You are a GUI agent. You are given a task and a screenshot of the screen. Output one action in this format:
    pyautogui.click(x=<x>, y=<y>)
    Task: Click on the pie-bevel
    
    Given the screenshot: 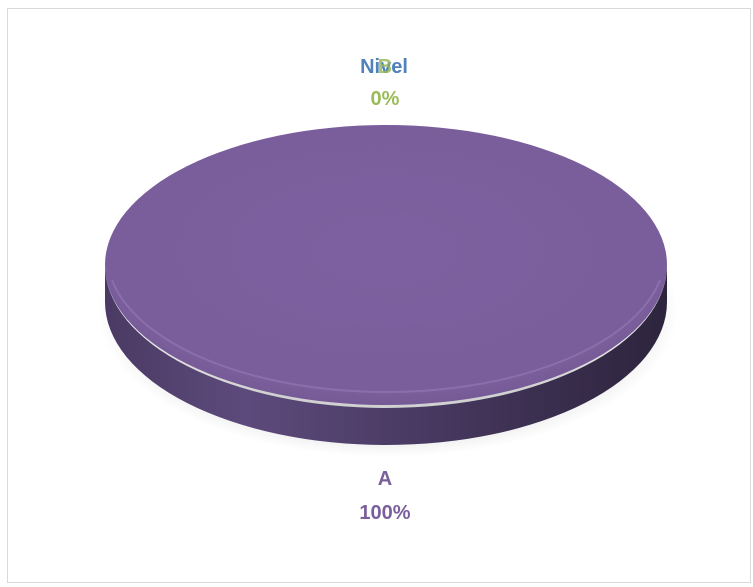 What is the action you would take?
    pyautogui.click(x=386, y=336)
    